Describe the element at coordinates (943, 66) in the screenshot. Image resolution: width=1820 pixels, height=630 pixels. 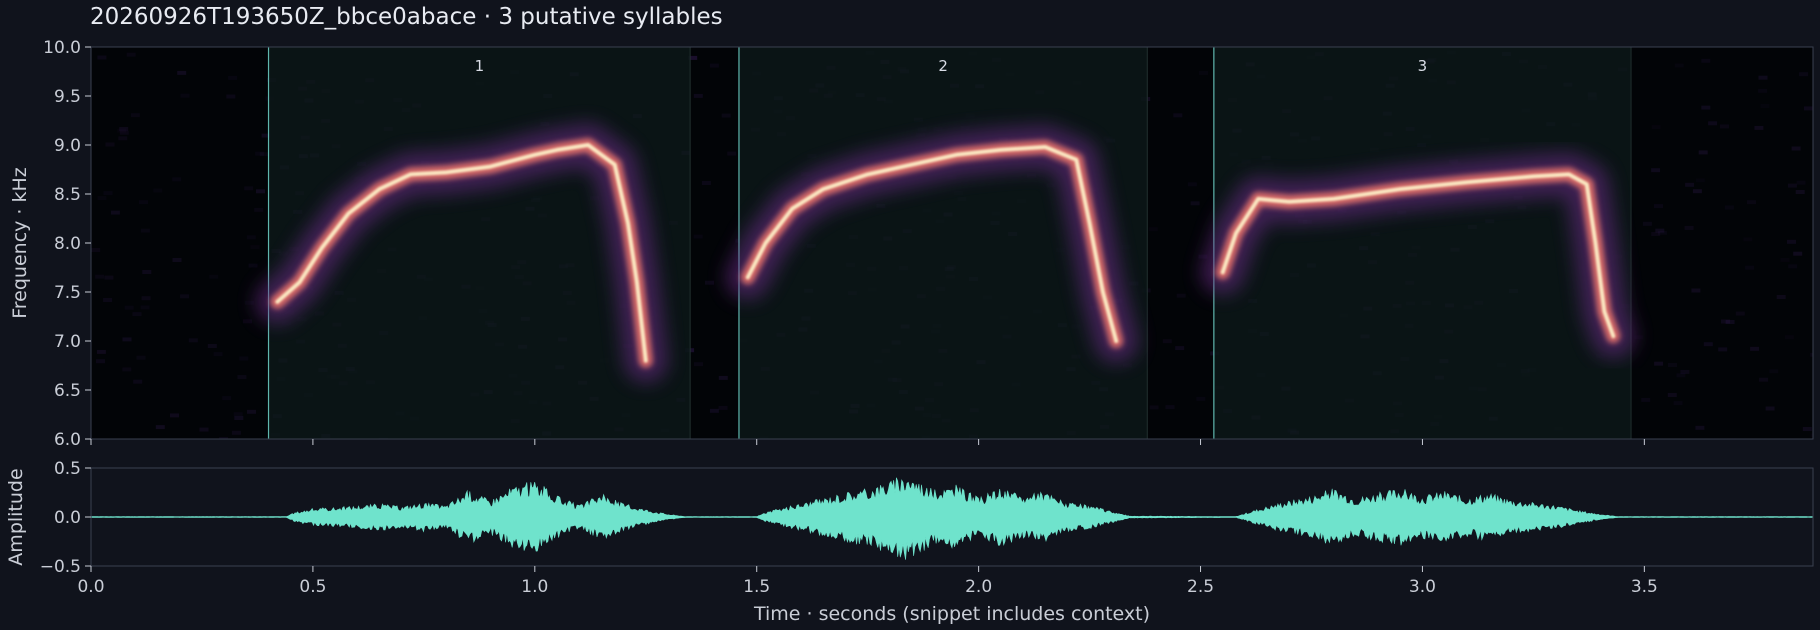
I see `syllable-label: 2` at that location.